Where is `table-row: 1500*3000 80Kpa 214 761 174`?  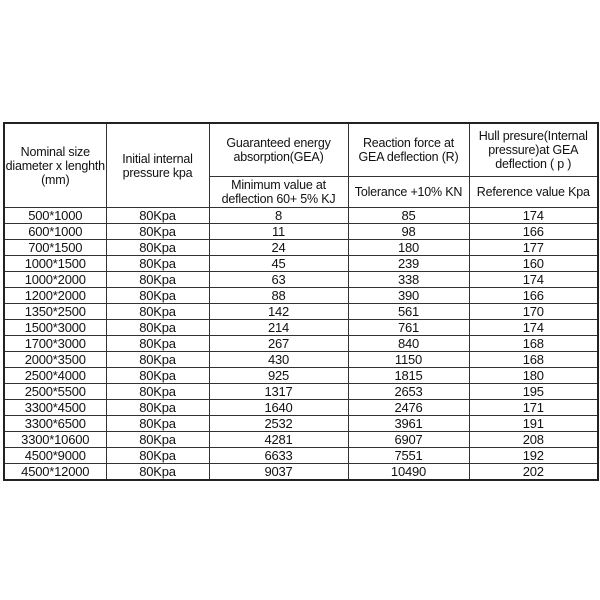
table-row: 1500*3000 80Kpa 214 761 174 is located at coordinates (301, 327).